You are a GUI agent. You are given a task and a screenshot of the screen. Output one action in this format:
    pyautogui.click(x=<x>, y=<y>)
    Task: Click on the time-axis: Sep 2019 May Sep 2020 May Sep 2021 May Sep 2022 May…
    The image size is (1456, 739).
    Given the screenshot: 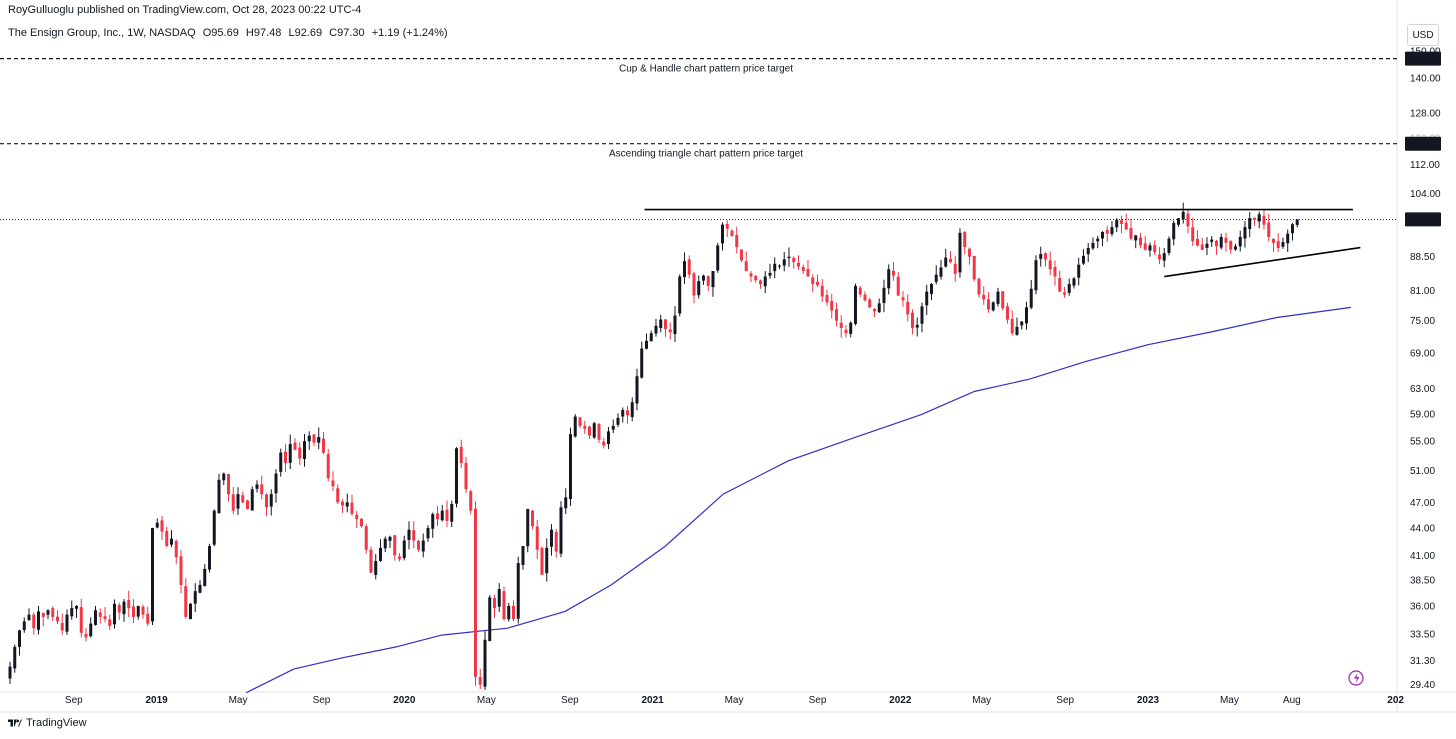 What is the action you would take?
    pyautogui.click(x=735, y=700)
    